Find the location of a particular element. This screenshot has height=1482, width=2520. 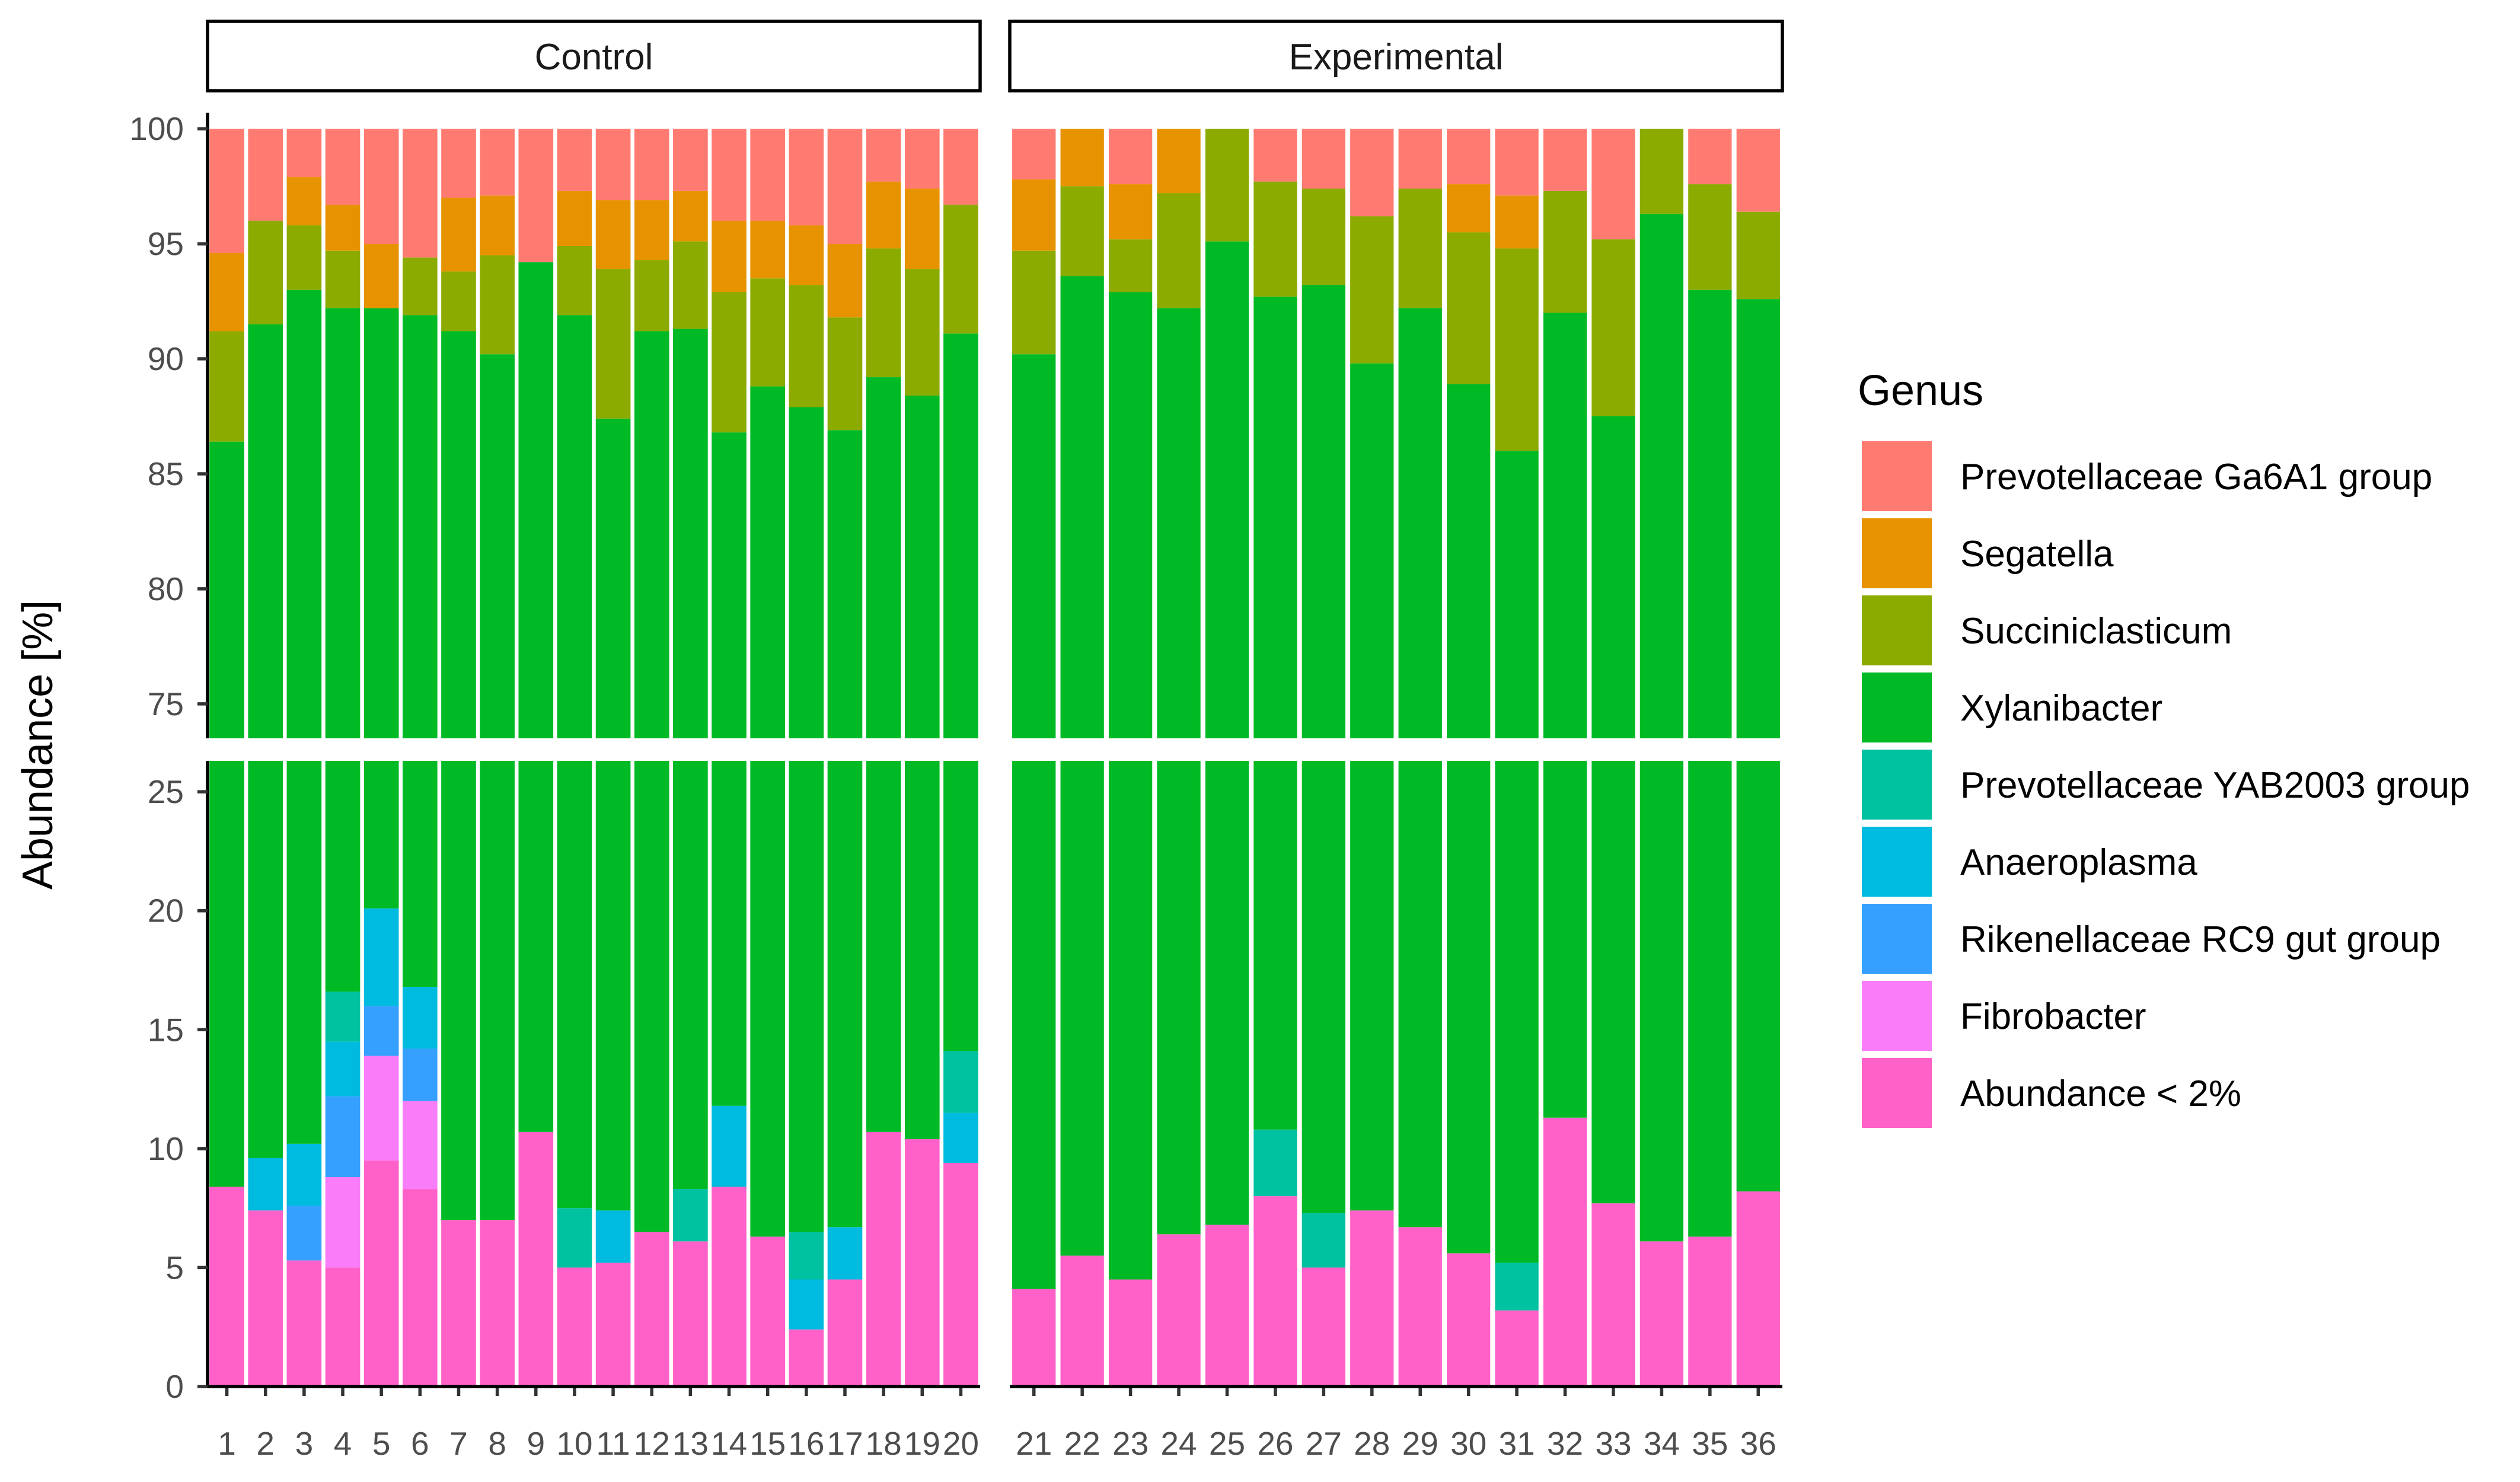

x-tick-label: 30 is located at coordinates (1468, 1443).